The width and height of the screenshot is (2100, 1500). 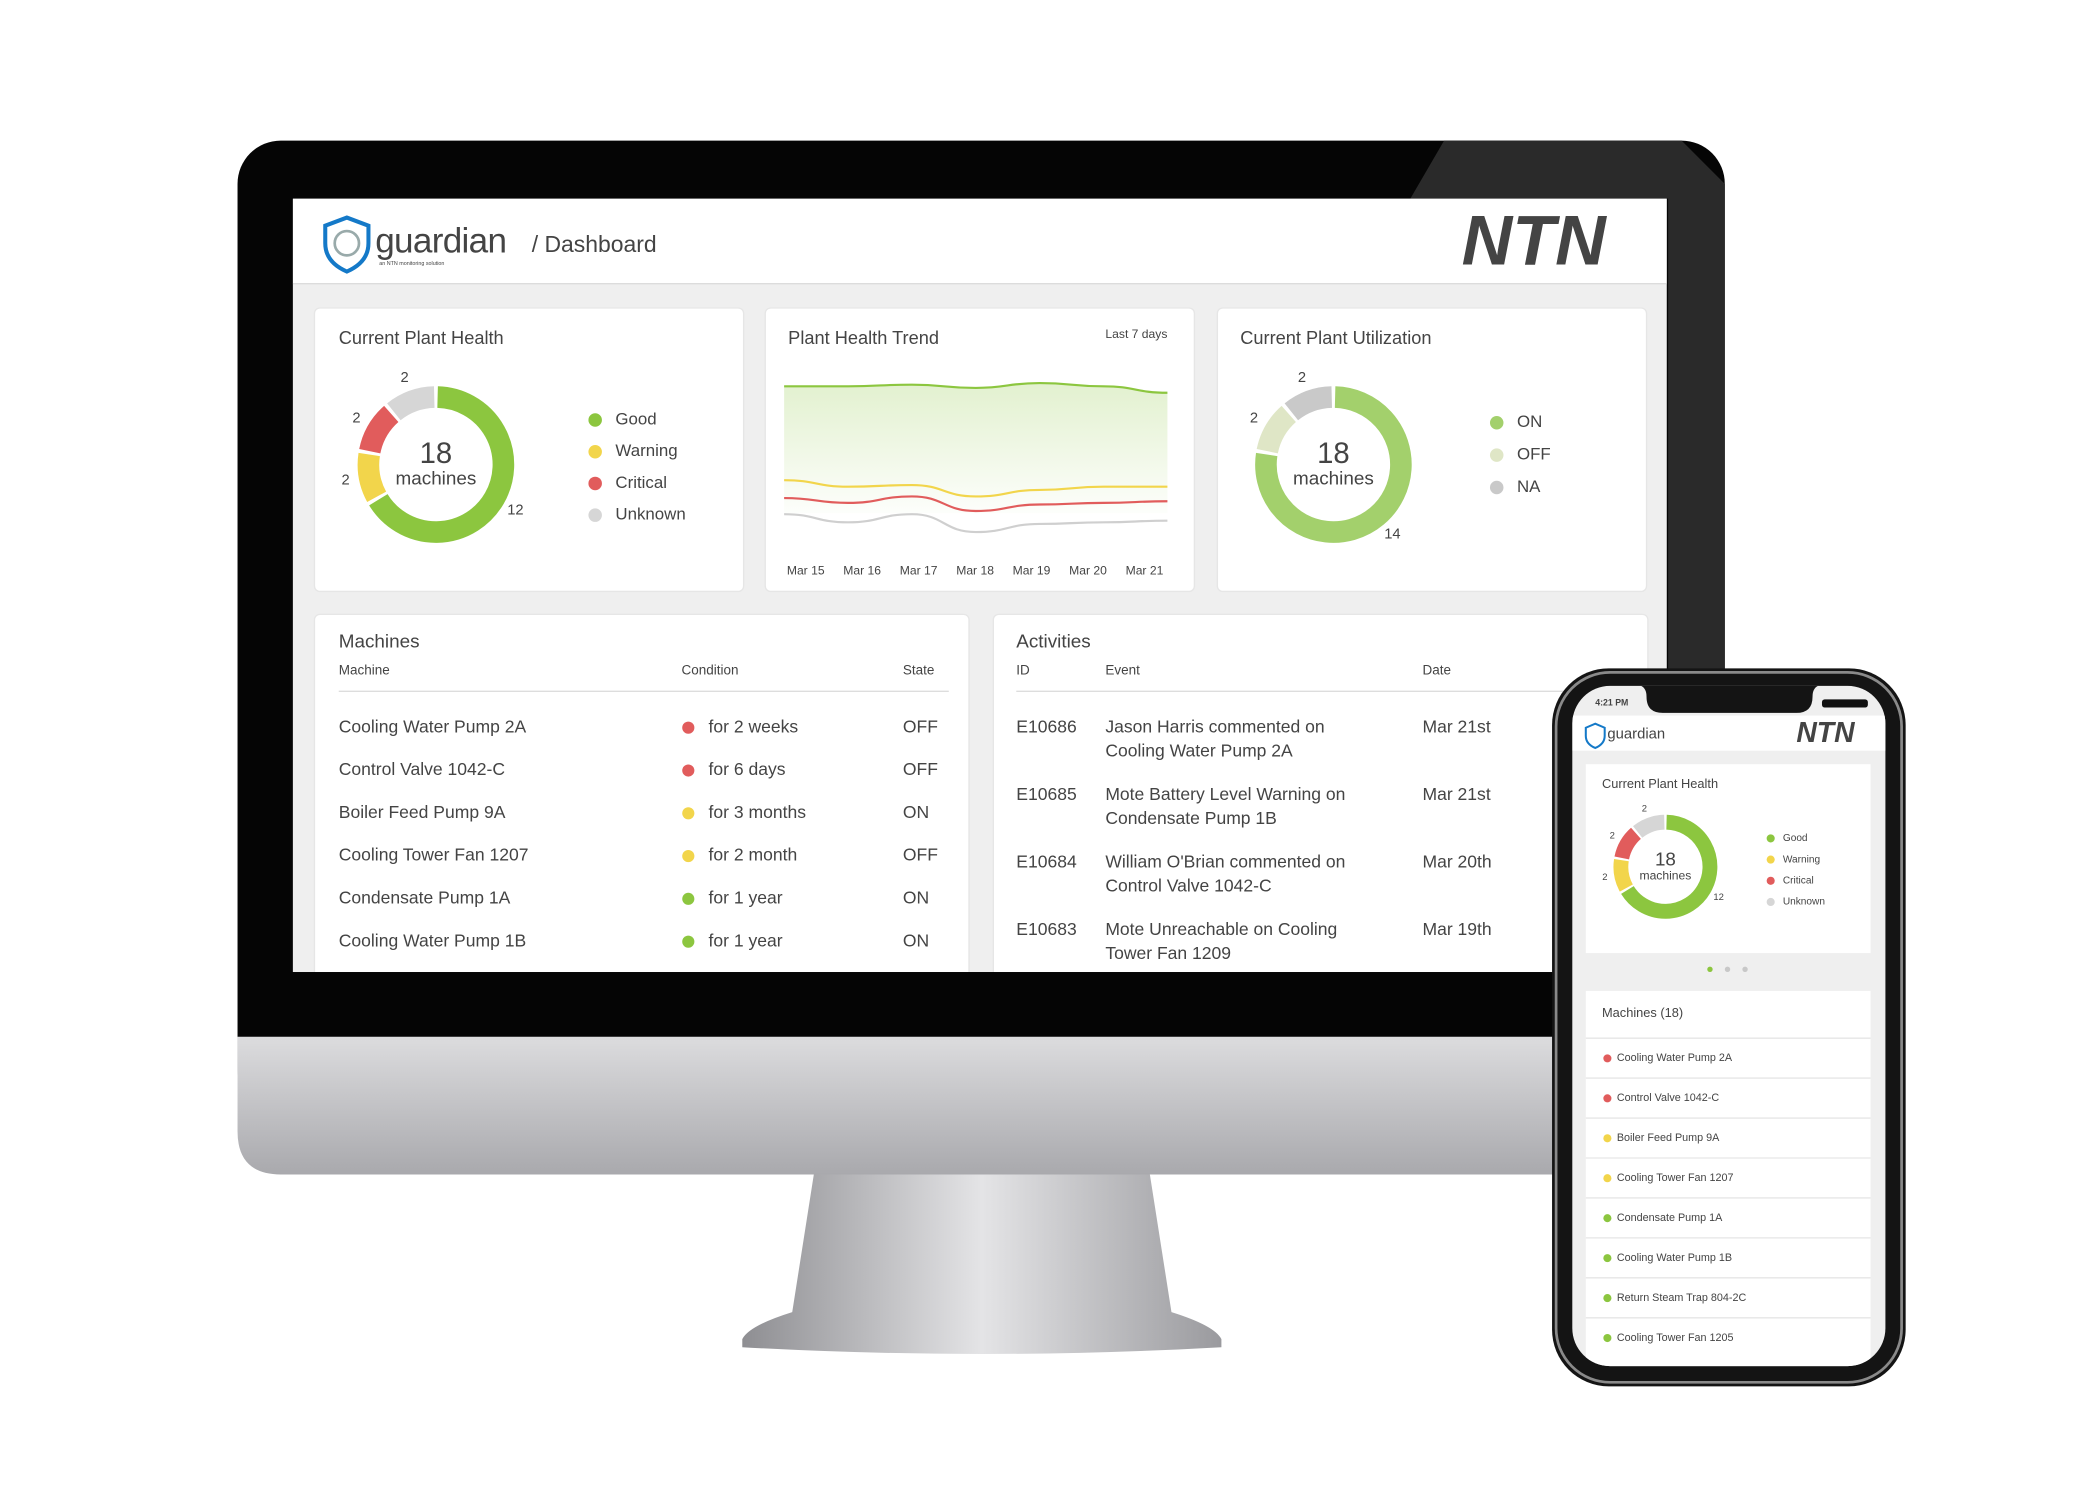 I want to click on machine-name: Cooling Tower Fan 1205, so click(x=1675, y=1338).